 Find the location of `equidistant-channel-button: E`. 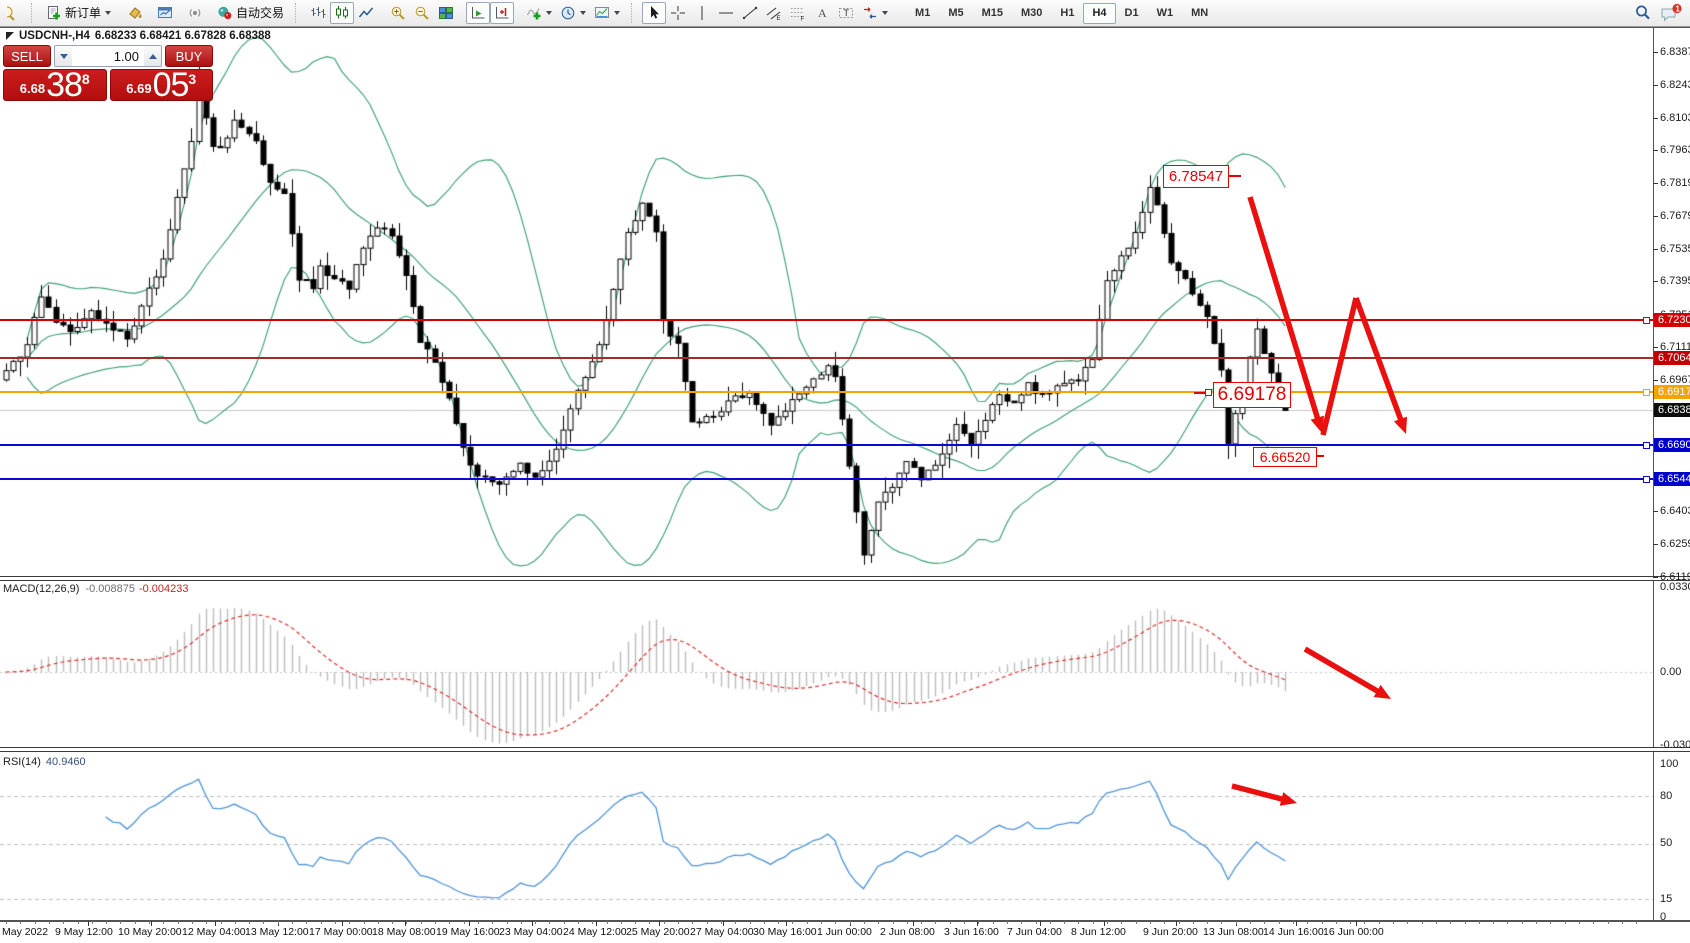

equidistant-channel-button: E is located at coordinates (774, 13).